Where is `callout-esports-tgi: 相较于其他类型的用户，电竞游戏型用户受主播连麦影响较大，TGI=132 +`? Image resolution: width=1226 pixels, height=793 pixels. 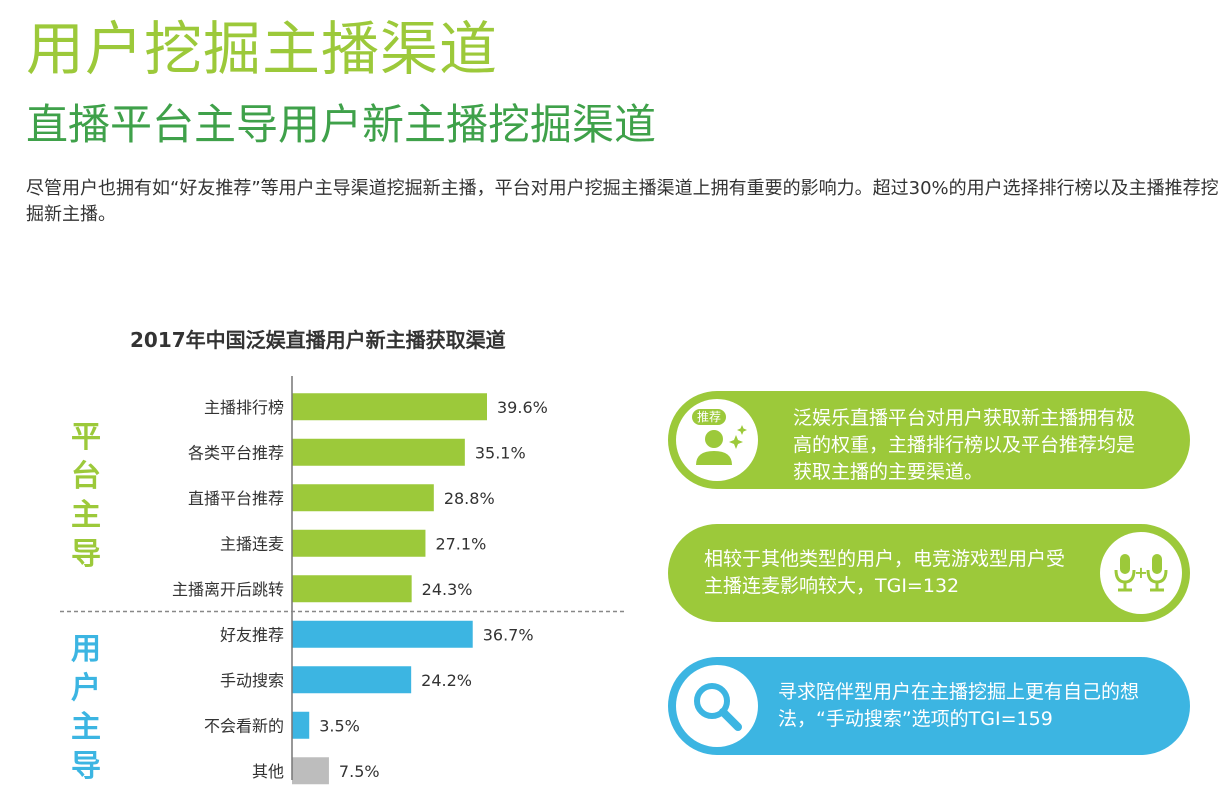
callout-esports-tgi: 相较于其他类型的用户，电竞游戏型用户受主播连麦影响较大，TGI=132 + is located at coordinates (929, 573).